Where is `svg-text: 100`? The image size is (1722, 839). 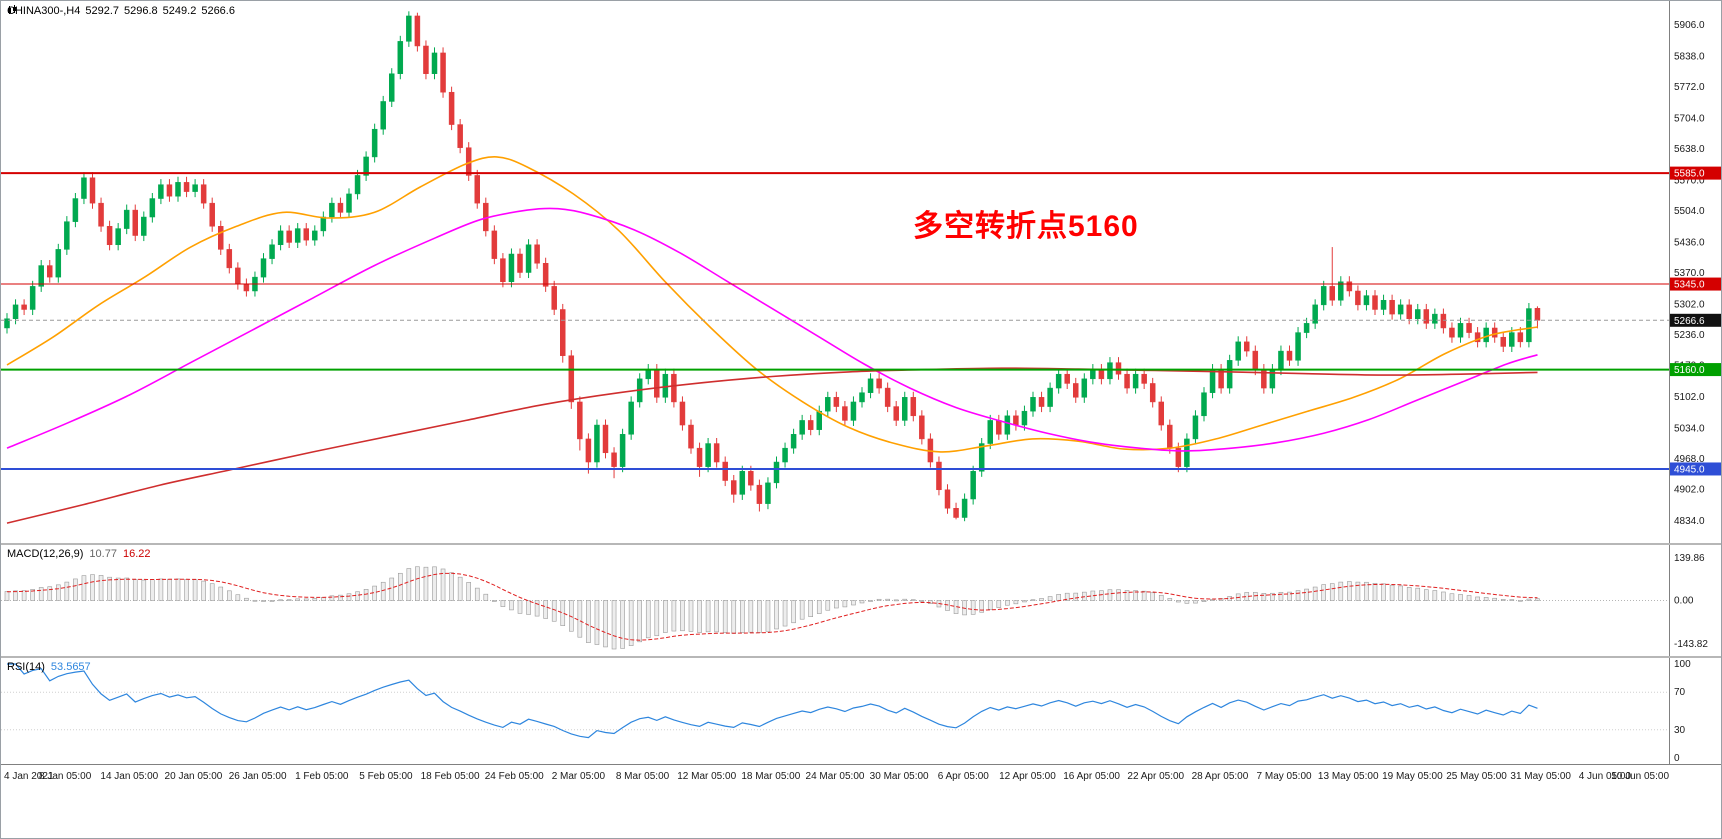
svg-text: 100 is located at coordinates (1682, 664).